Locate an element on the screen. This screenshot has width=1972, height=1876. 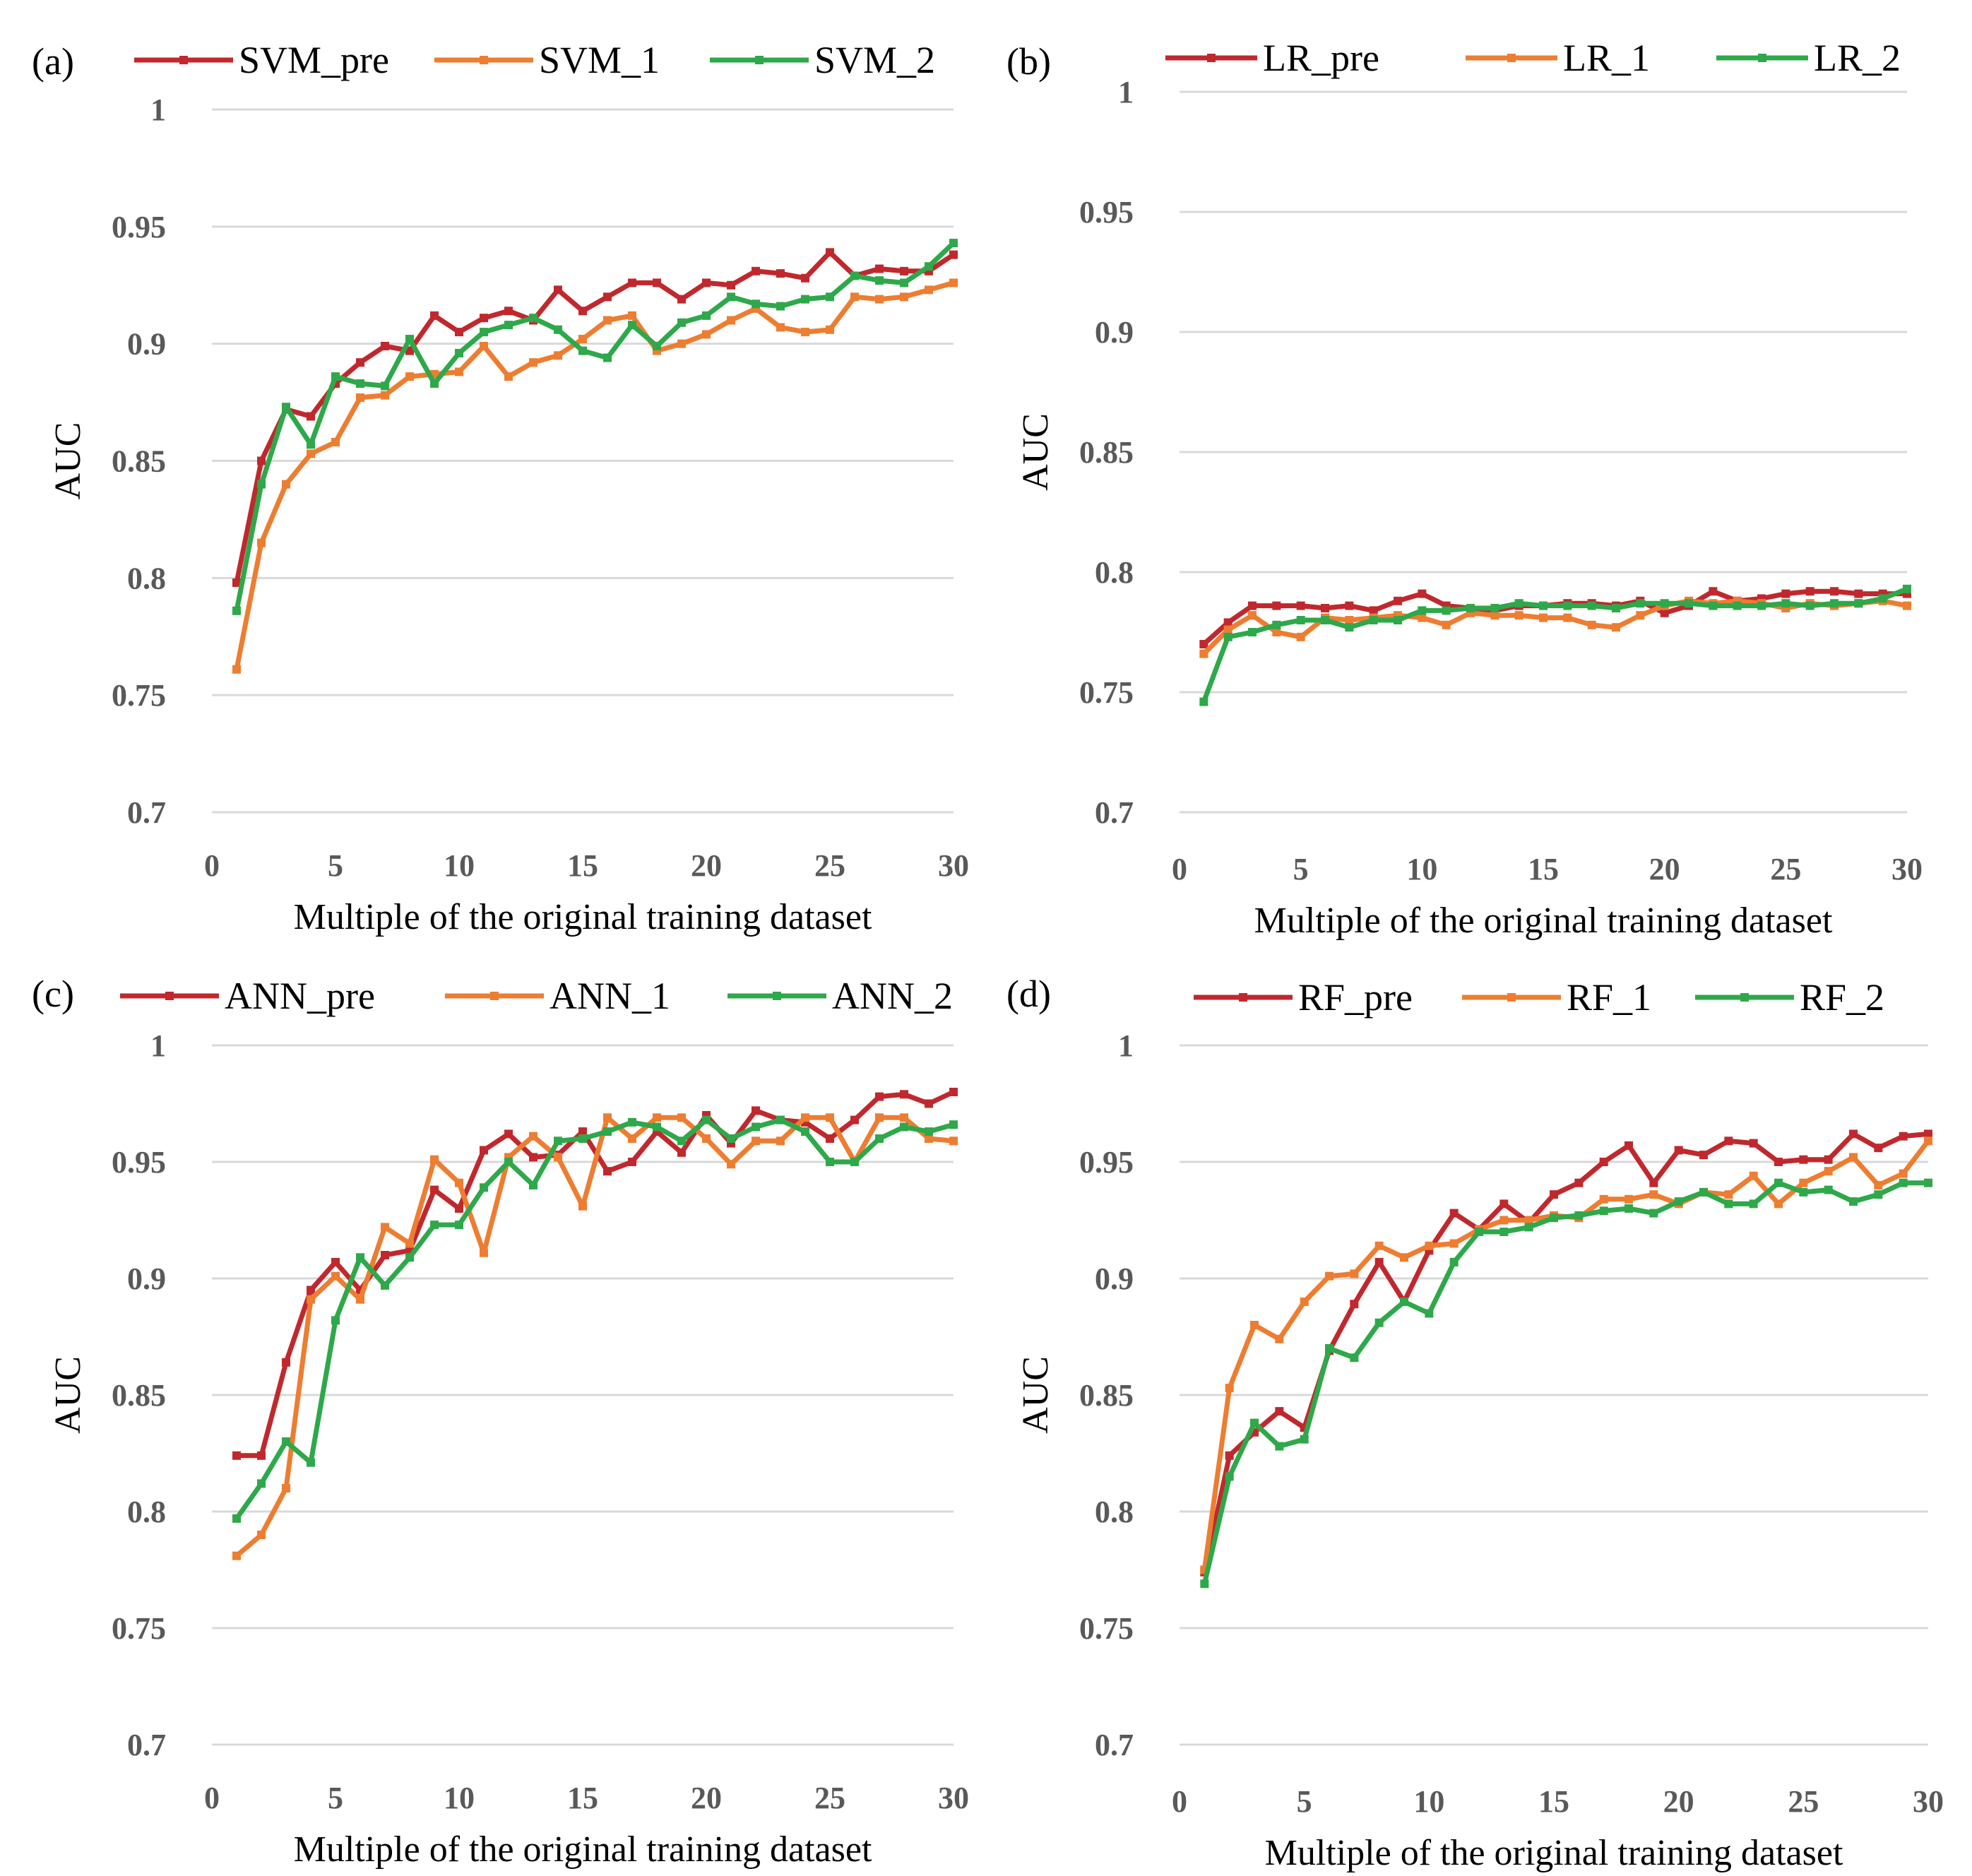
y-tick-label: 0.75 is located at coordinates (1106, 692).